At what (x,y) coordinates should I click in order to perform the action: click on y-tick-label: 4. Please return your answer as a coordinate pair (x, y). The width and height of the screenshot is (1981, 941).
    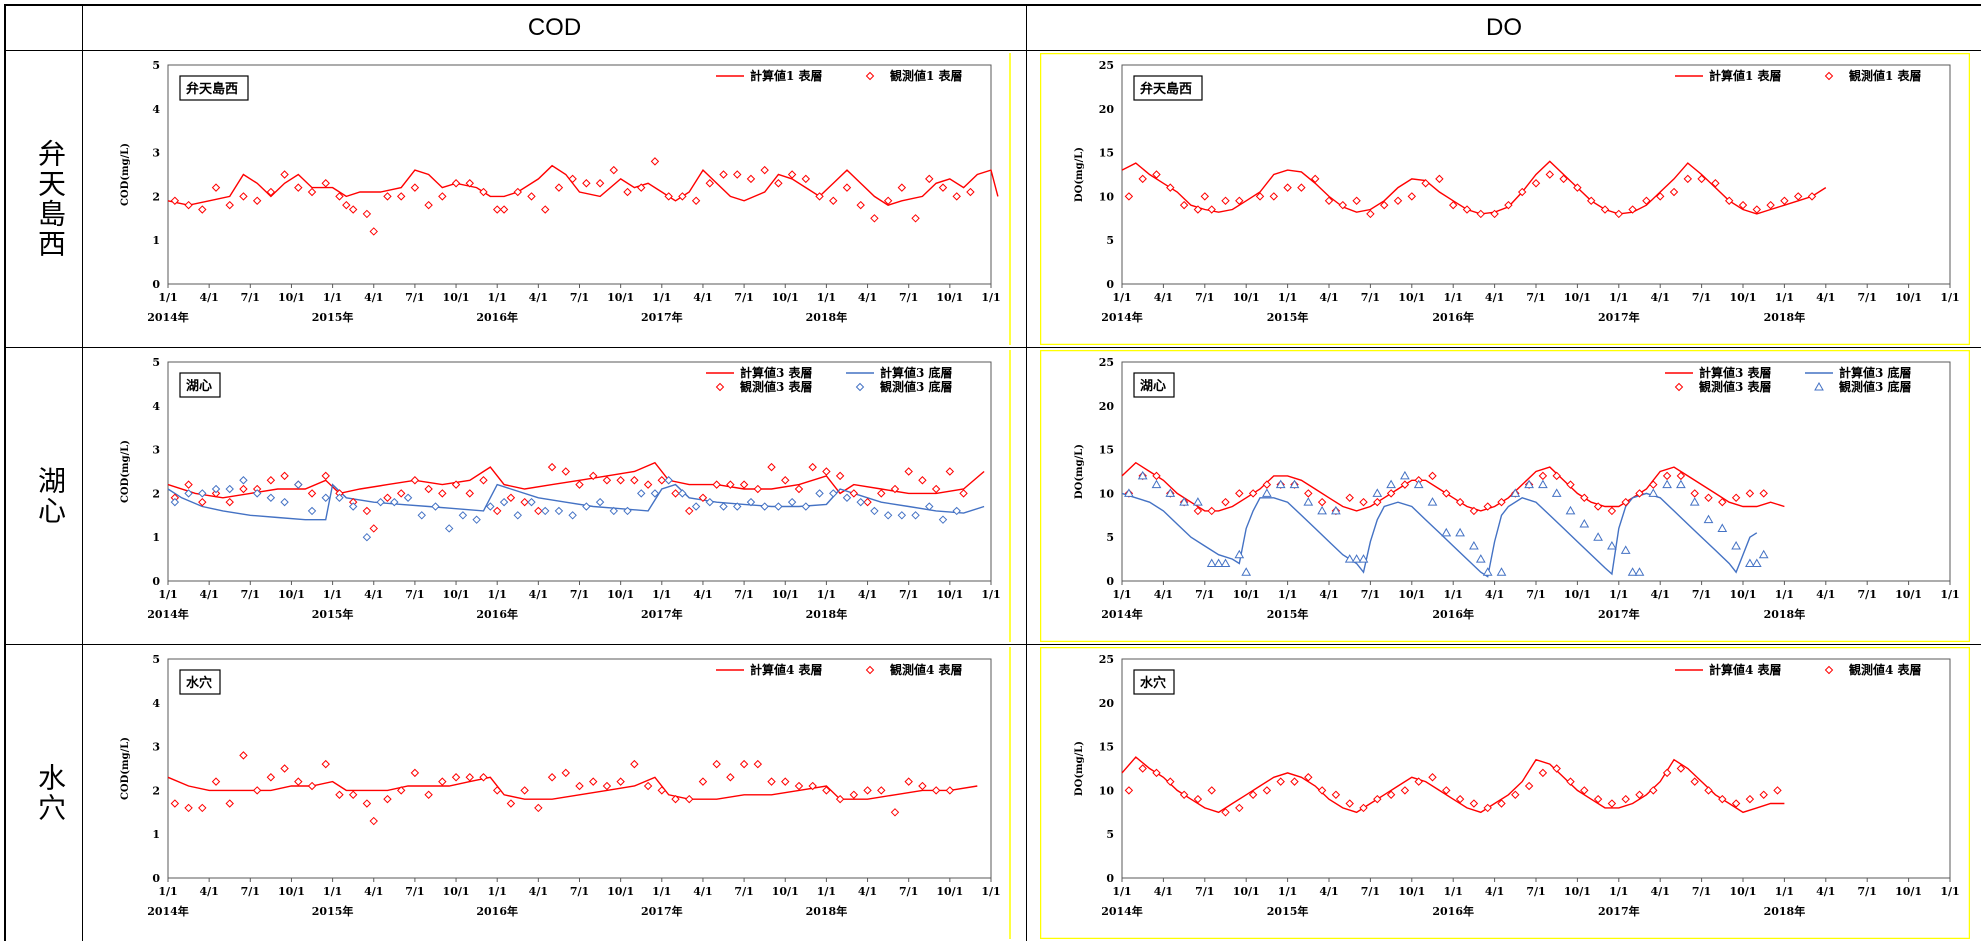
    Looking at the image, I should click on (156, 406).